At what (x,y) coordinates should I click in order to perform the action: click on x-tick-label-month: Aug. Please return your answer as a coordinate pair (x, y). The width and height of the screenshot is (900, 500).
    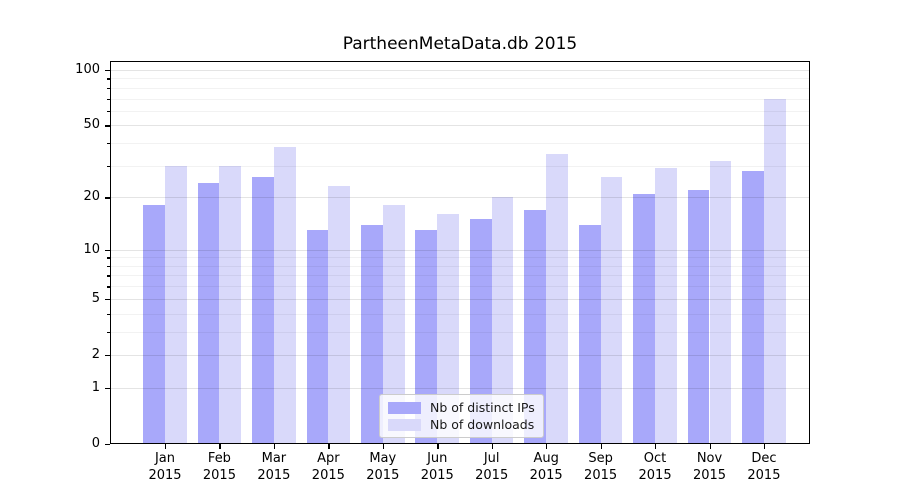
    Looking at the image, I should click on (546, 458).